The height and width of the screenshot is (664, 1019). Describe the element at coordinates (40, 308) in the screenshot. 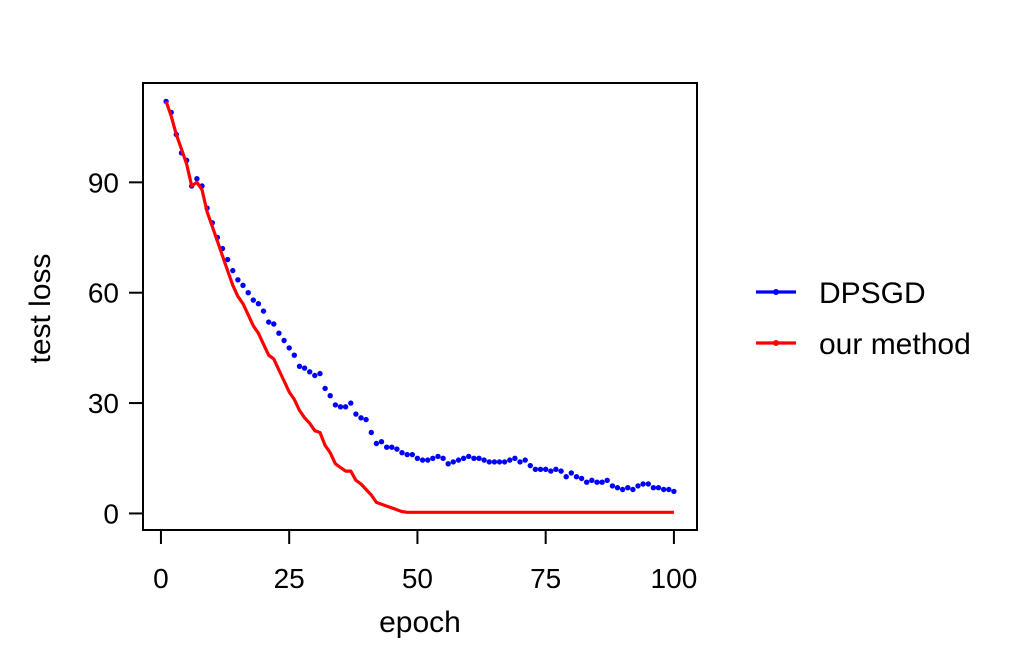

I see `y-axis-title: test loss` at that location.